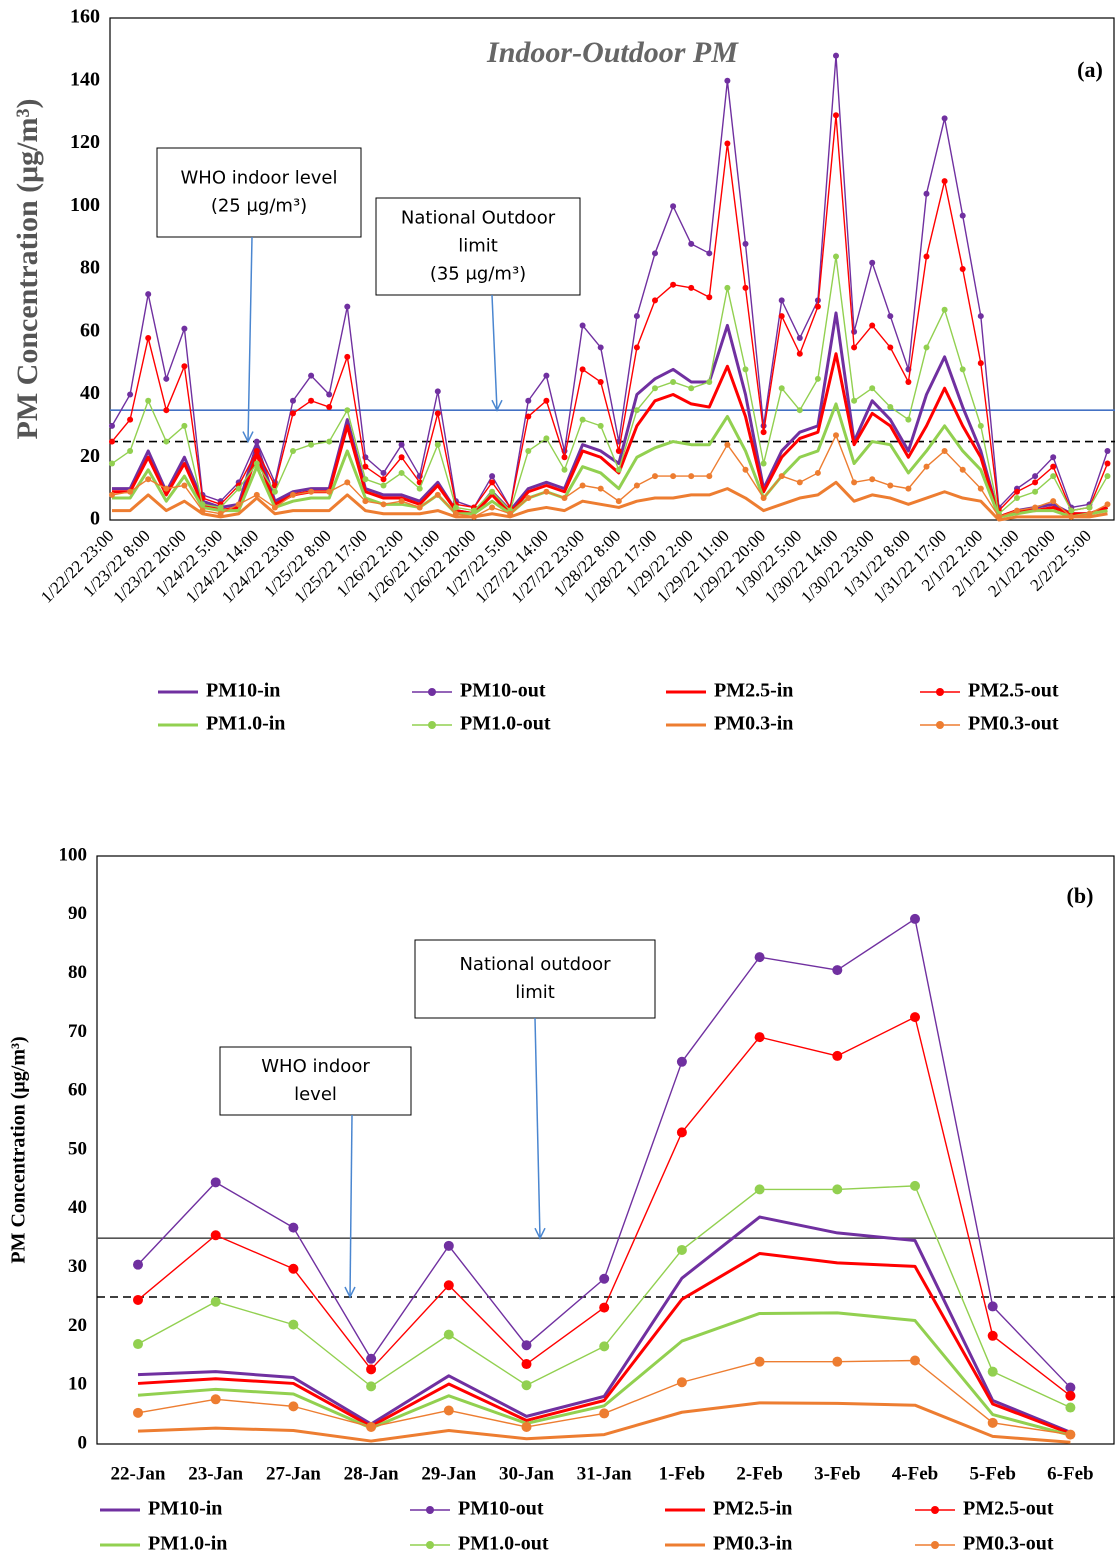 The image size is (1115, 1558). Describe the element at coordinates (1080, 895) in the screenshot. I see `panel-label: (b)` at that location.